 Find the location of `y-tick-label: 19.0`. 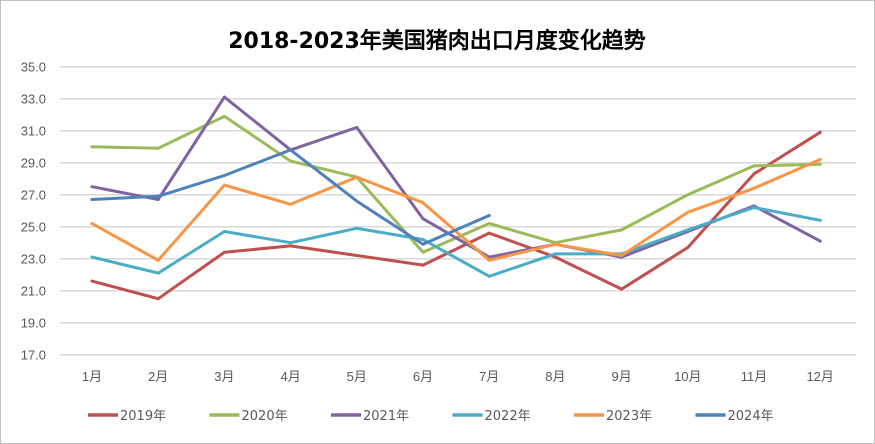

y-tick-label: 19.0 is located at coordinates (33, 323).